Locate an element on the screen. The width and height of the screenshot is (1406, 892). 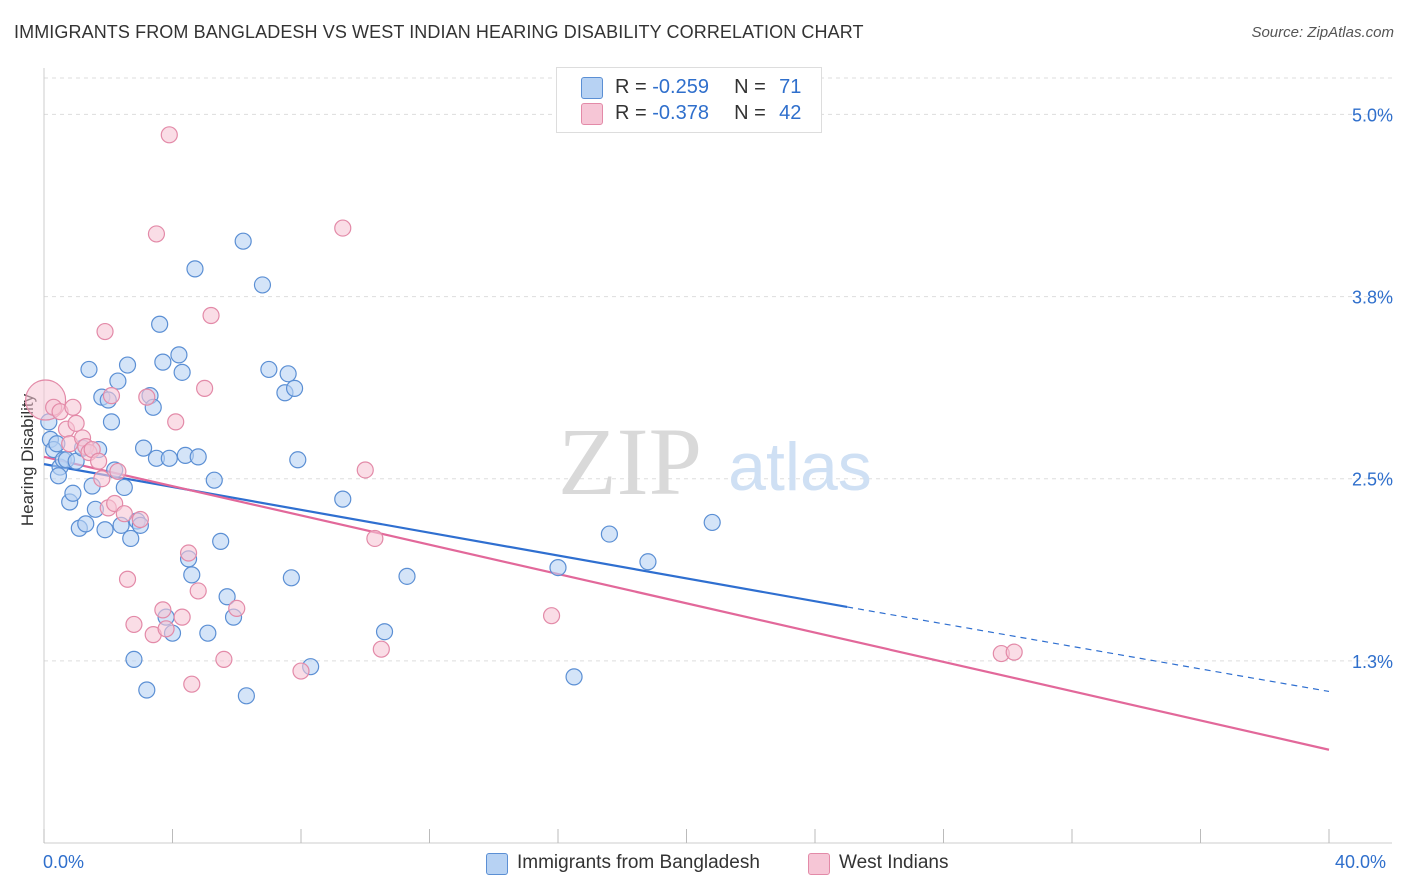
r-value: -0.378 is located at coordinates (680, 113).